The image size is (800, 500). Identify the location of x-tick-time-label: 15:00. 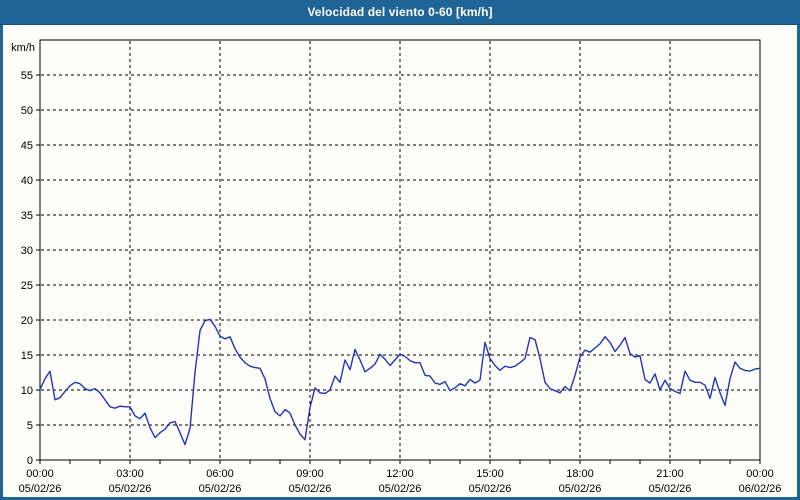
(490, 474).